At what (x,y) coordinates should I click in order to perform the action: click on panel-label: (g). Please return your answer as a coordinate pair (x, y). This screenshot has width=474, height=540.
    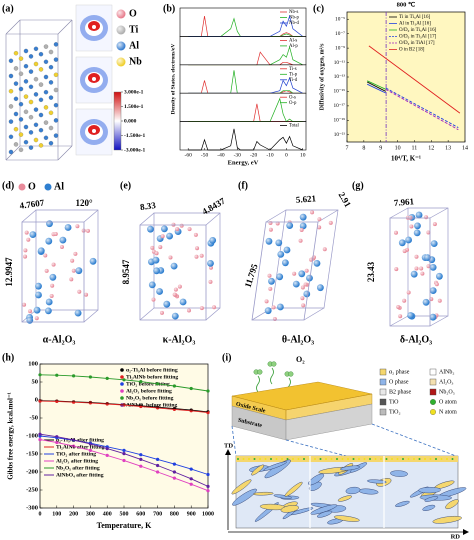
    Looking at the image, I should click on (358, 185).